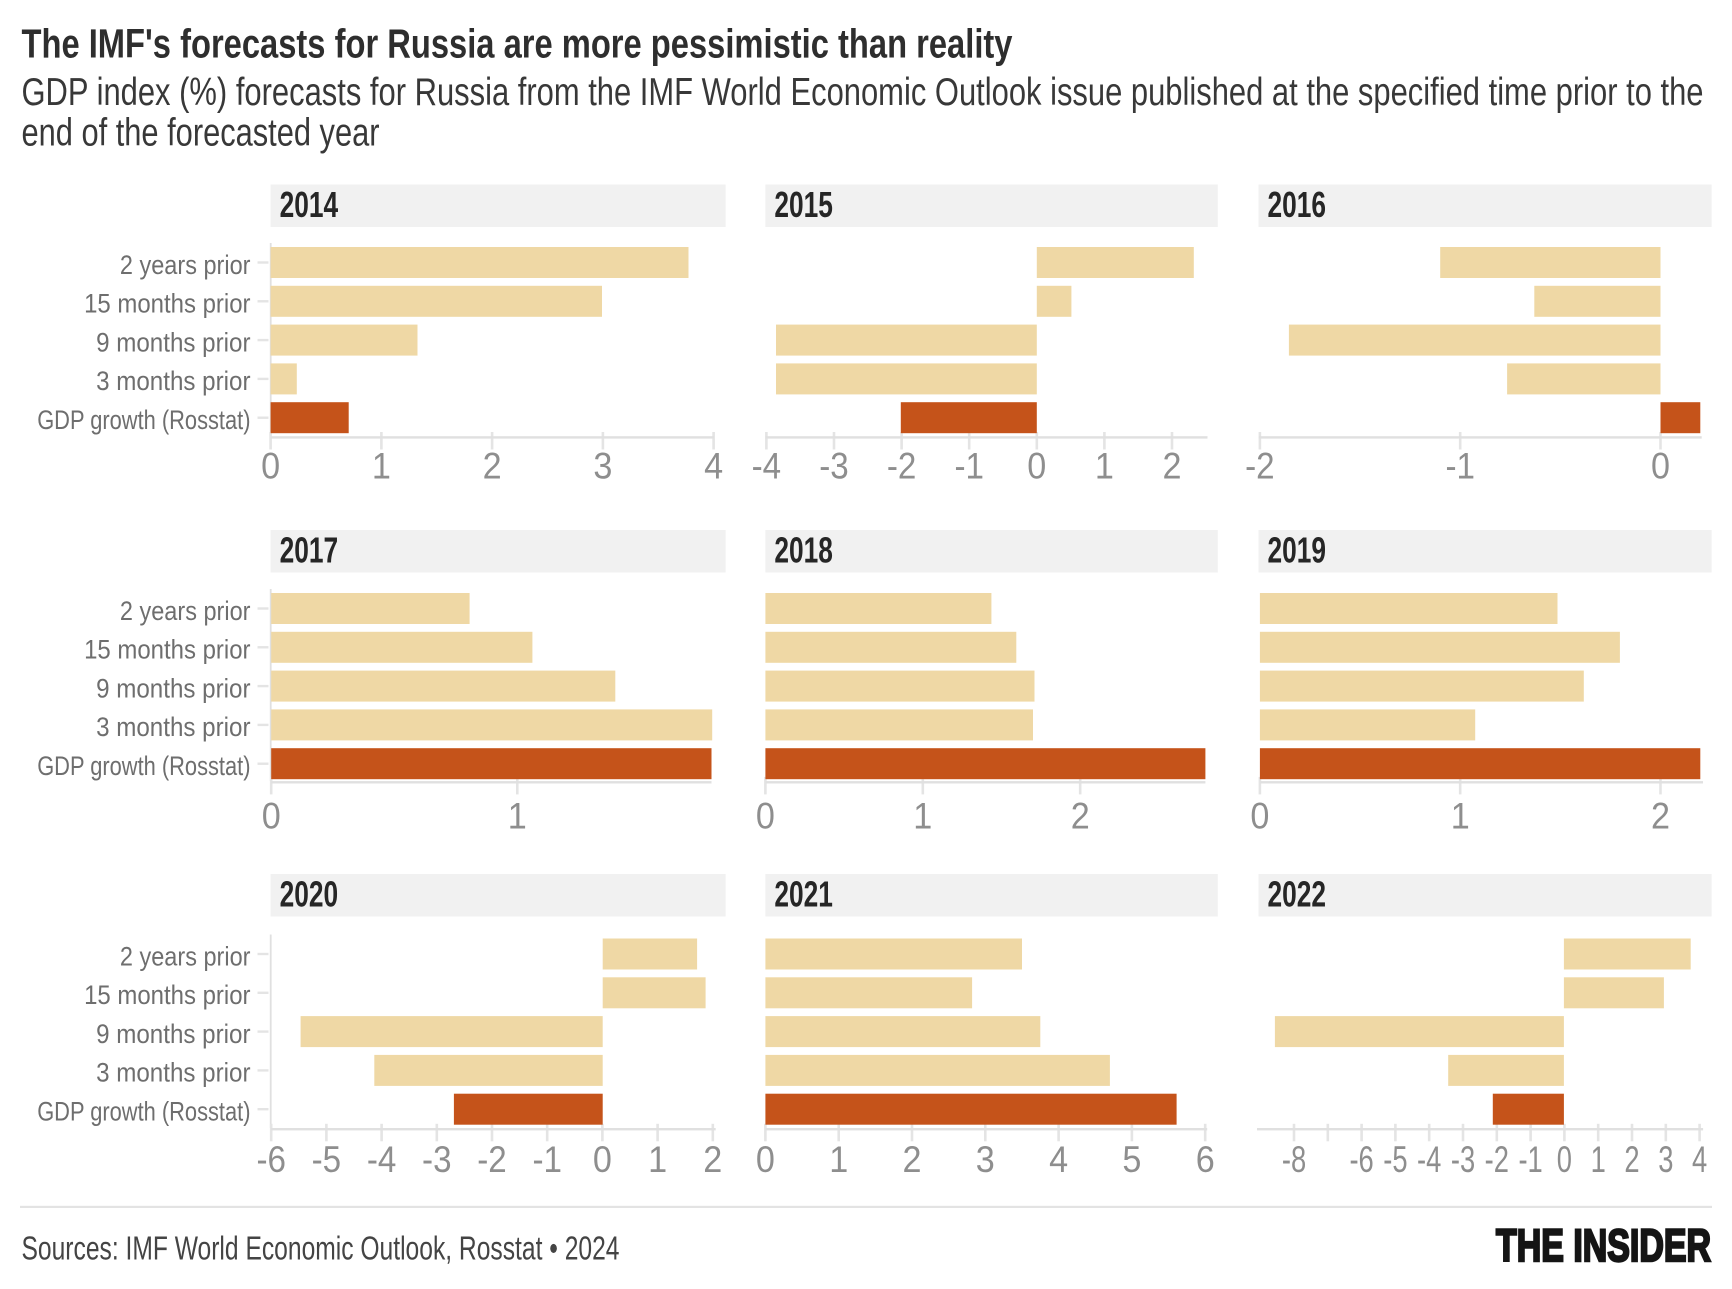  What do you see at coordinates (803, 894) in the screenshot?
I see `svg-text: 2021` at bounding box center [803, 894].